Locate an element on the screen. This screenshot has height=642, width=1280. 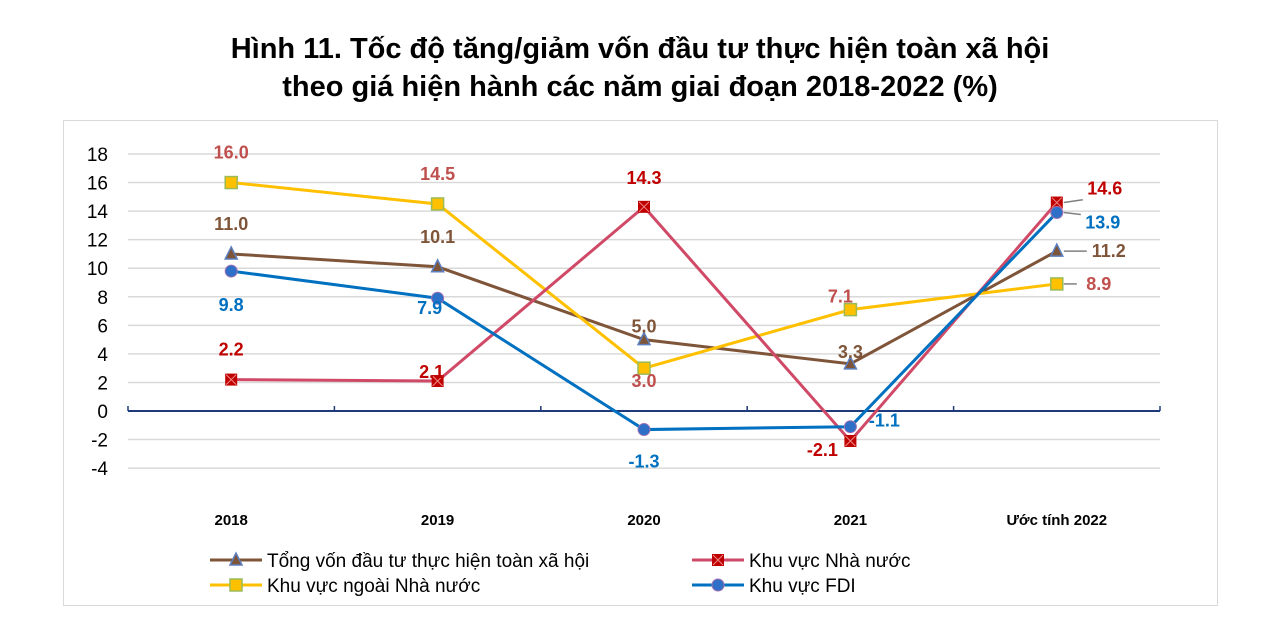
data-label: 13.9 is located at coordinates (1102, 223).